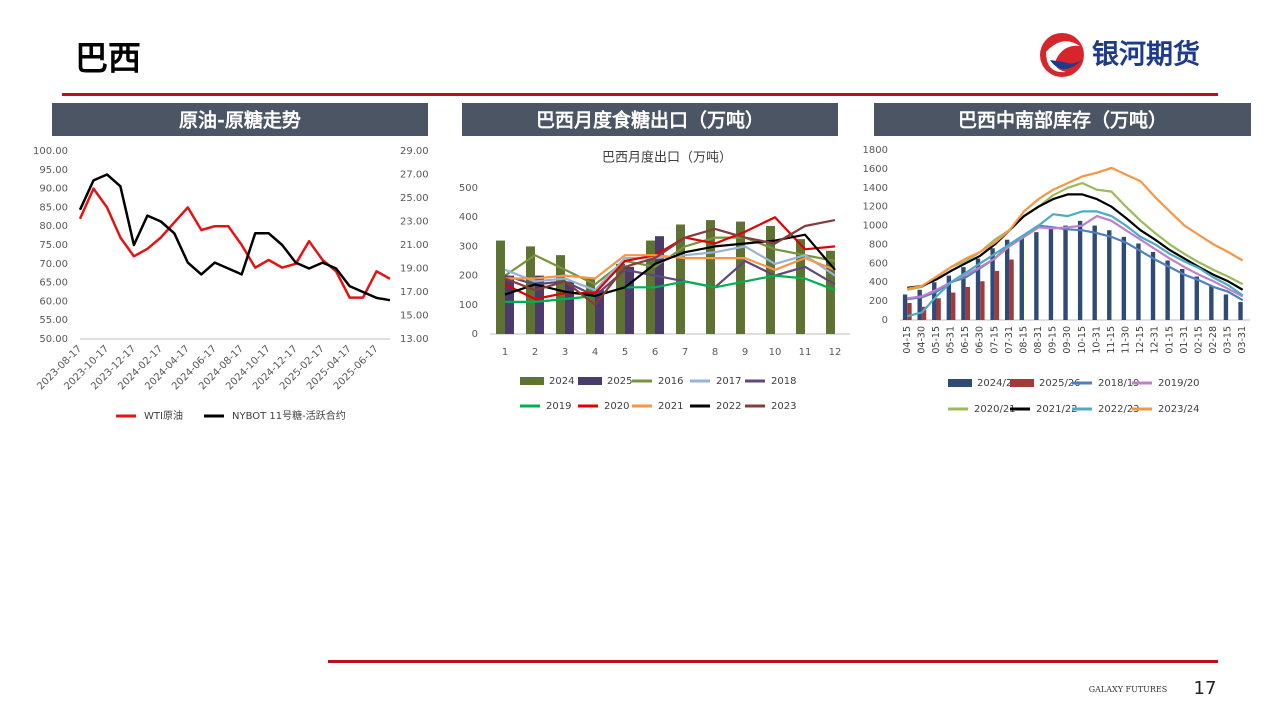 Image resolution: width=1280 pixels, height=720 pixels. I want to click on y-tick-label: 60.00, so click(53, 301).